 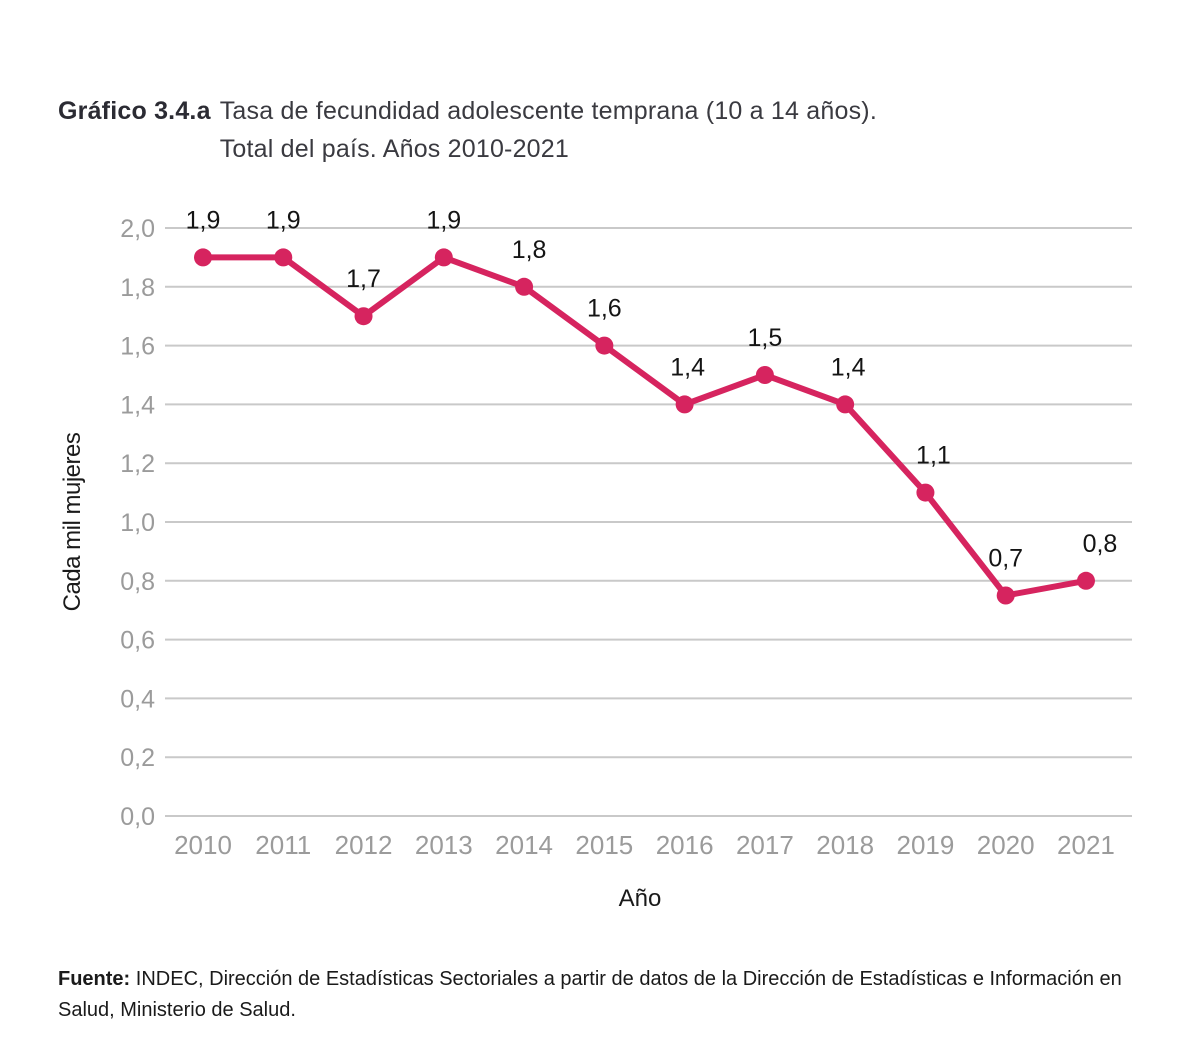 What do you see at coordinates (283, 845) in the screenshot?
I see `x-tick-label: 2011` at bounding box center [283, 845].